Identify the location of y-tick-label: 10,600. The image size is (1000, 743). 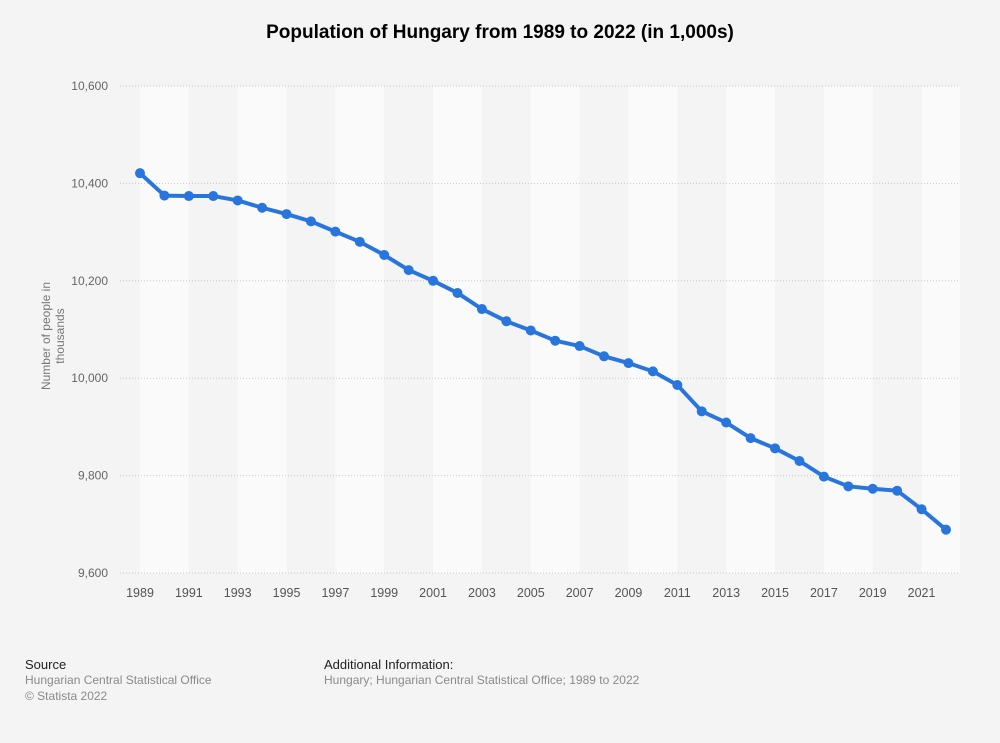
(89, 86).